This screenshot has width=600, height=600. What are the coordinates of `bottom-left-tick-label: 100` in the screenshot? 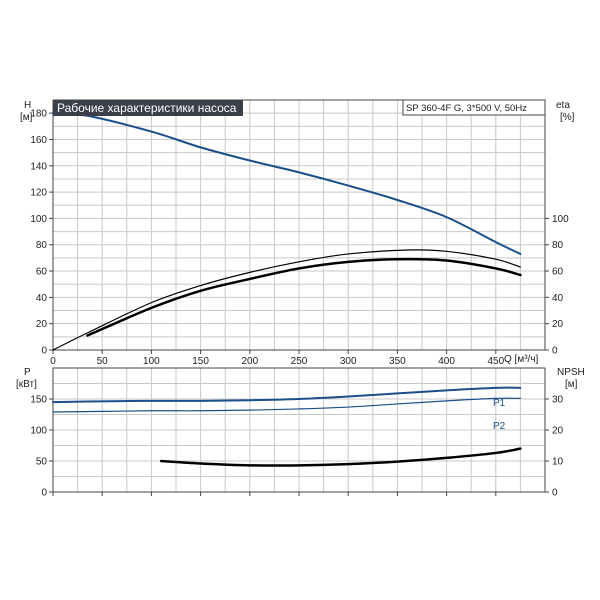 It's located at (38, 431).